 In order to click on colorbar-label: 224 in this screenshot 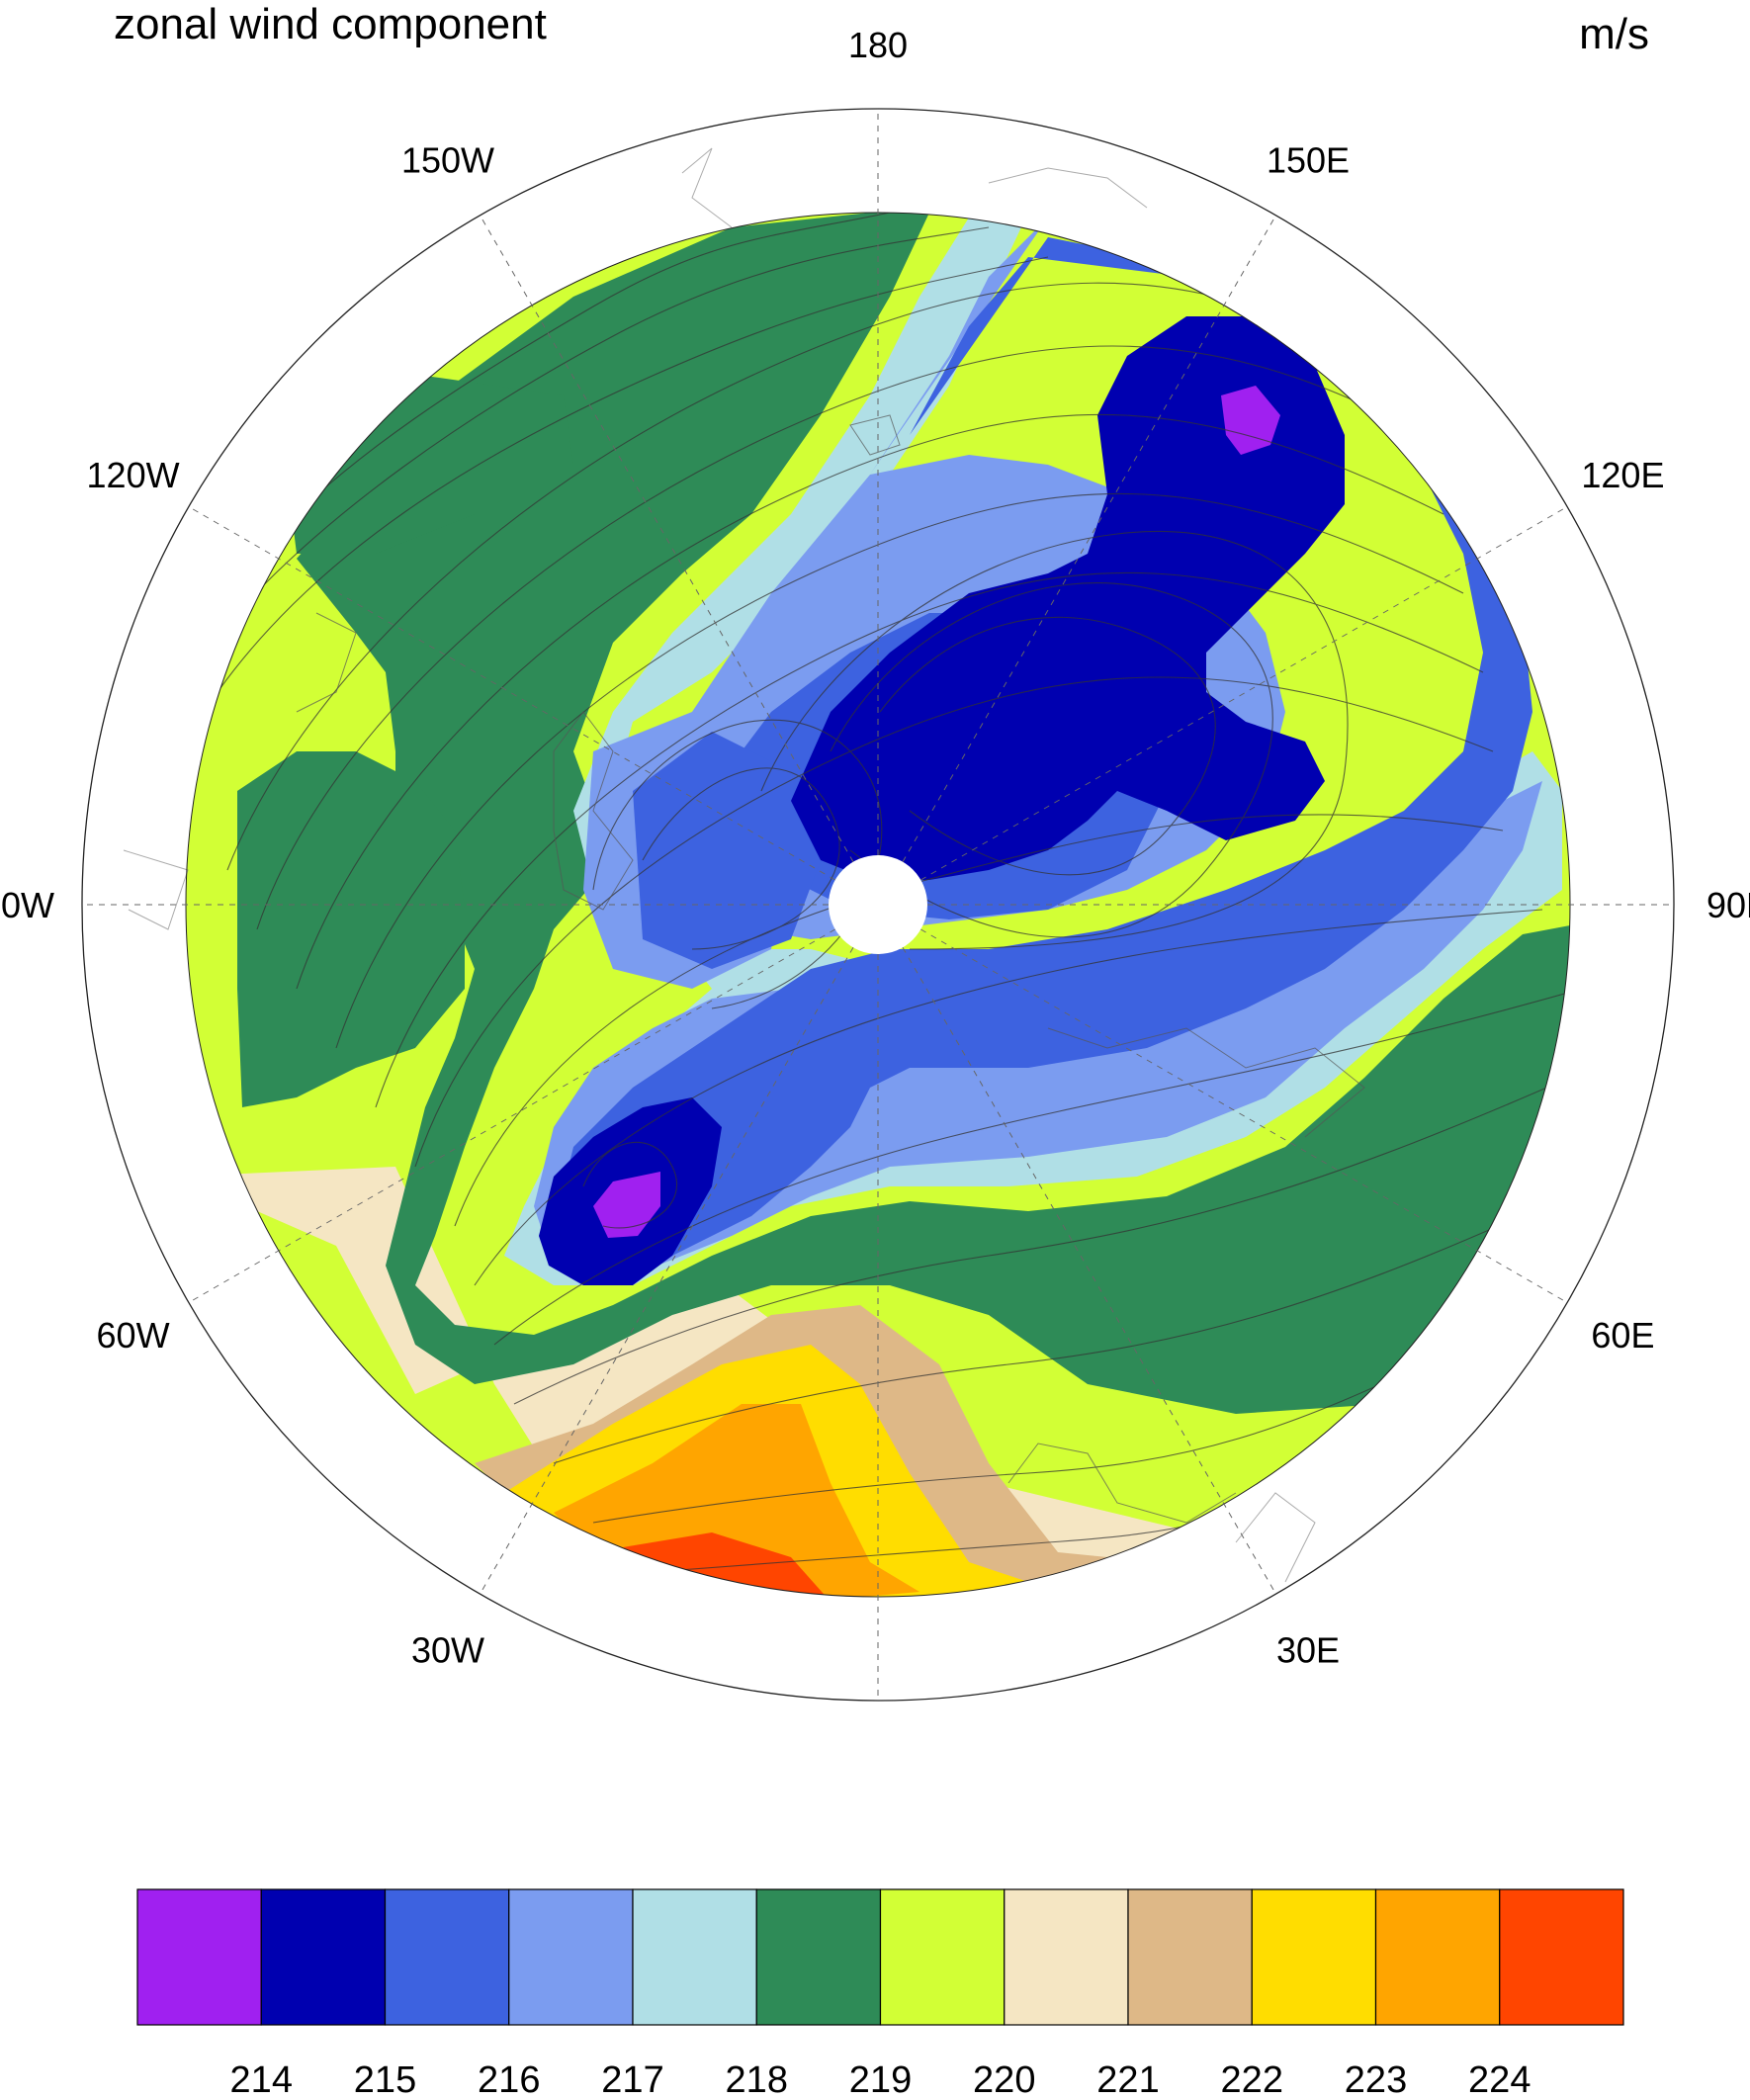, I will do `click(1499, 2079)`.